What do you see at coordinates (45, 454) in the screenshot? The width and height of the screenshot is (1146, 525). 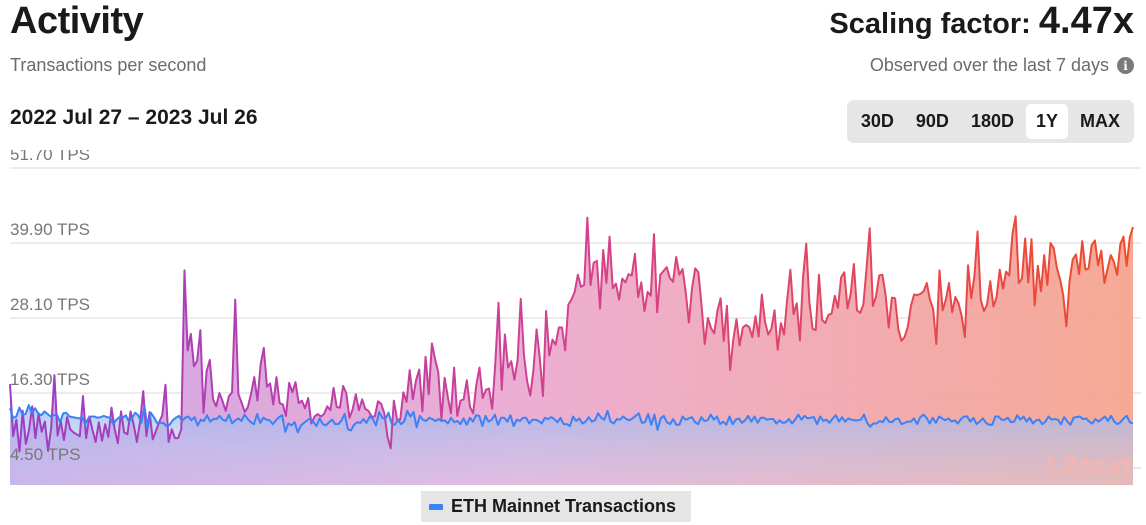 I see `y-tick-label: 4.50 TPS` at bounding box center [45, 454].